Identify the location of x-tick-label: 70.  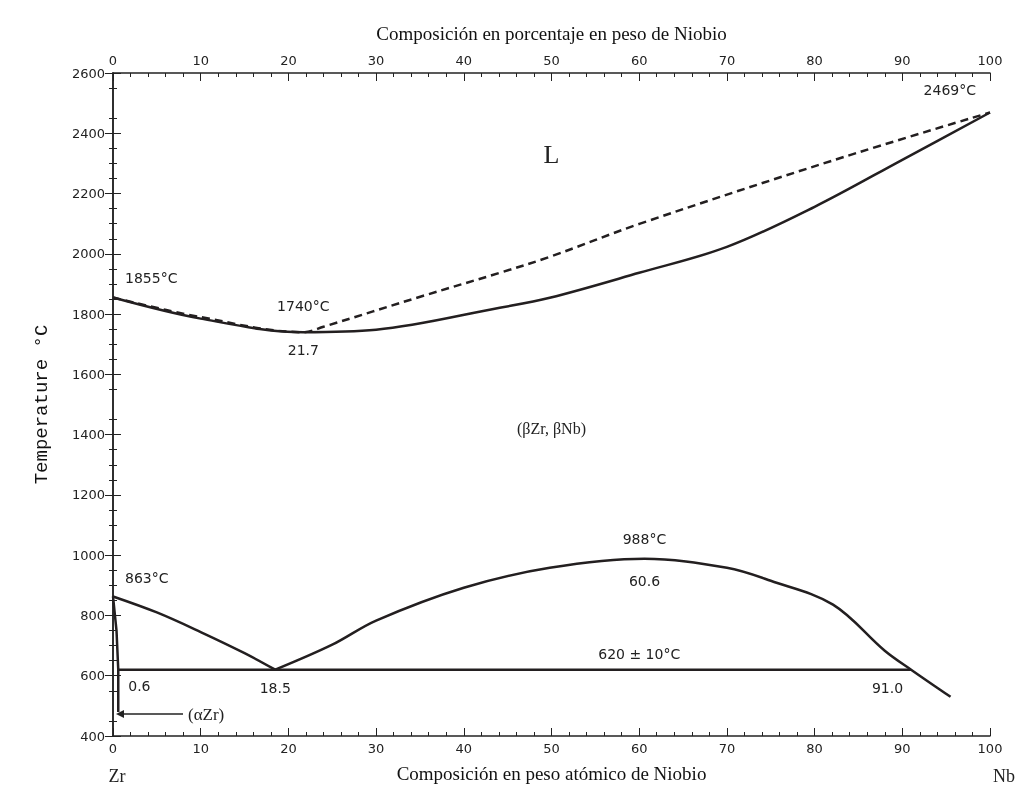
(727, 748).